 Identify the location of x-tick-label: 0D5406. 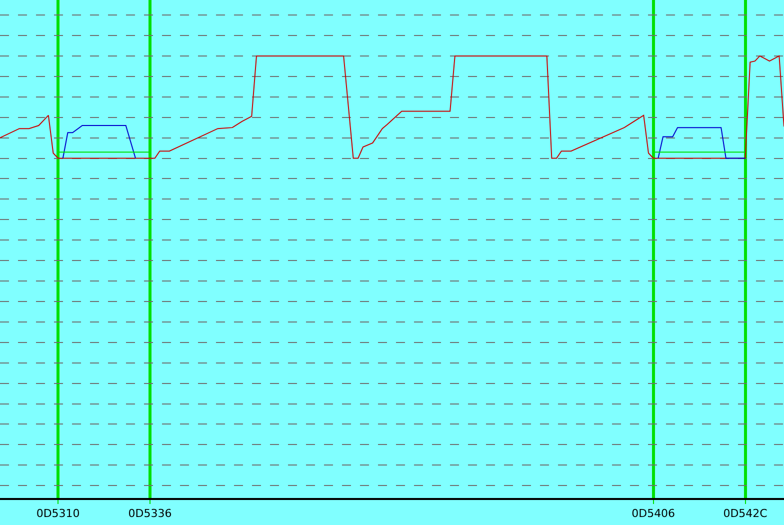
(654, 513).